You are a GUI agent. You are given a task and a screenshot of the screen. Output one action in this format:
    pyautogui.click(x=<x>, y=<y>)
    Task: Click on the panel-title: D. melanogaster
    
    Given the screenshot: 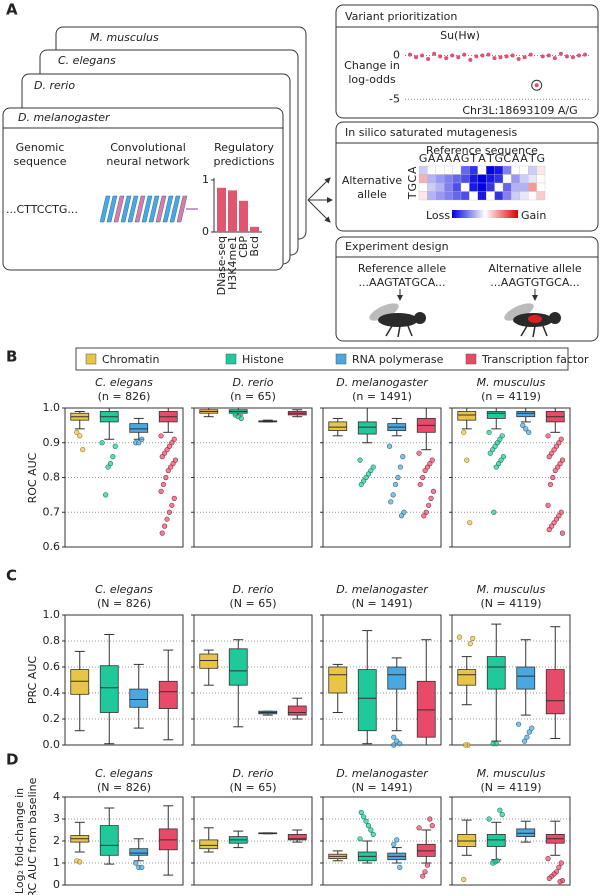 What is the action you would take?
    pyautogui.click(x=382, y=382)
    